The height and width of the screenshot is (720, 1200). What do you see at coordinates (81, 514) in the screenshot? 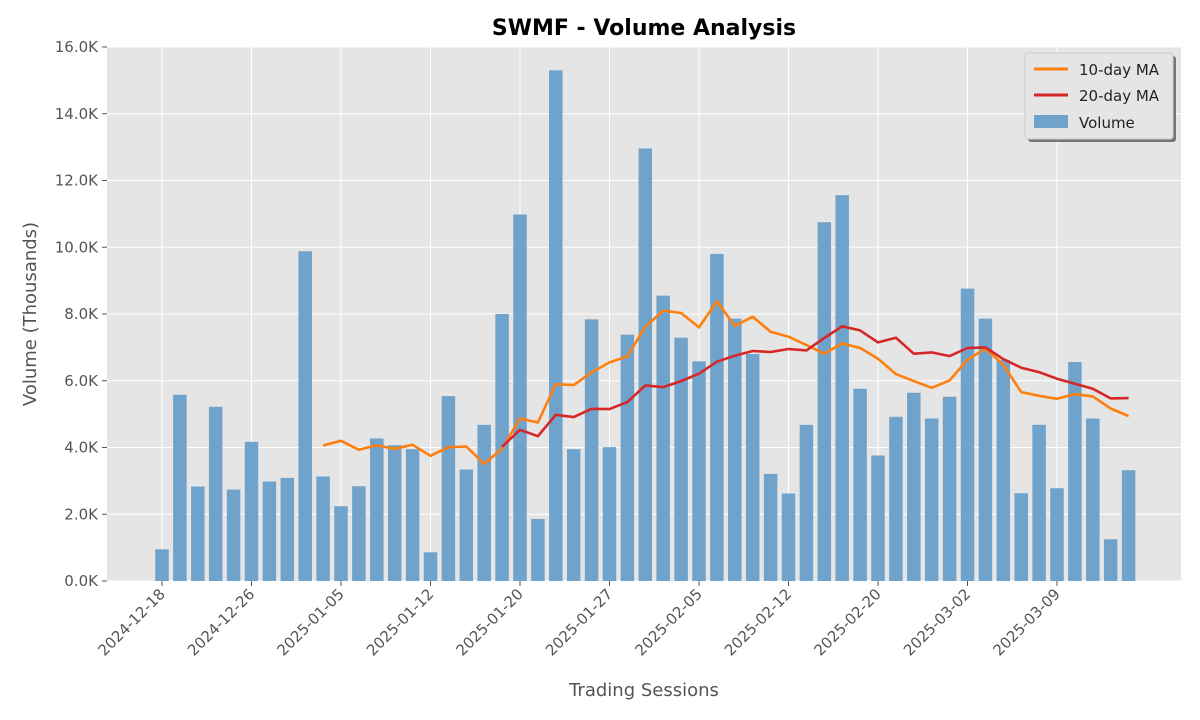
I see `y-tick-label: 2.0K` at bounding box center [81, 514].